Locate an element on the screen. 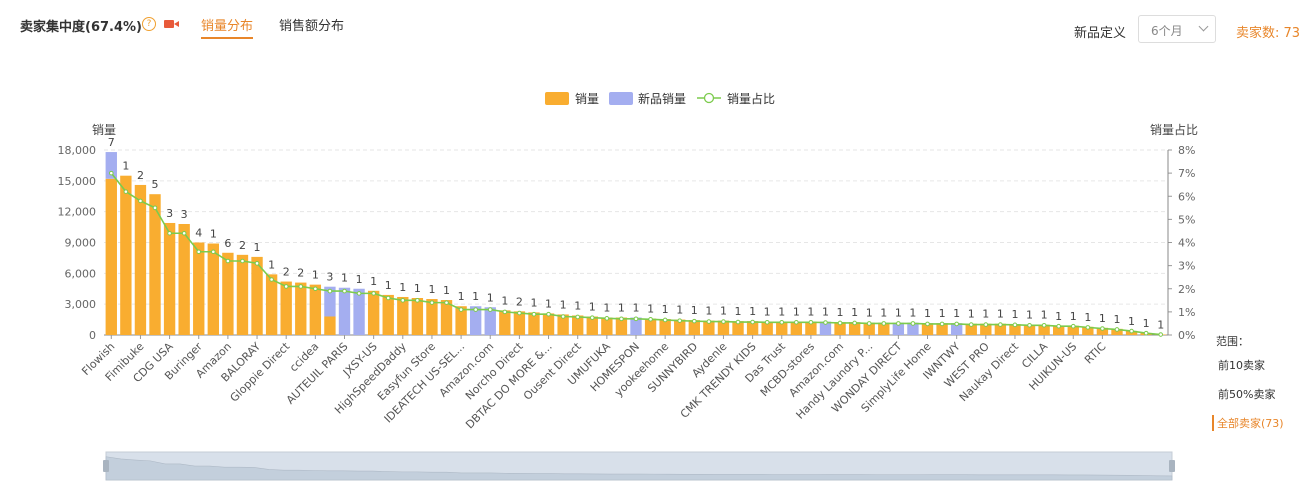 The image size is (1313, 490). drag-handle-icon is located at coordinates (106, 466).